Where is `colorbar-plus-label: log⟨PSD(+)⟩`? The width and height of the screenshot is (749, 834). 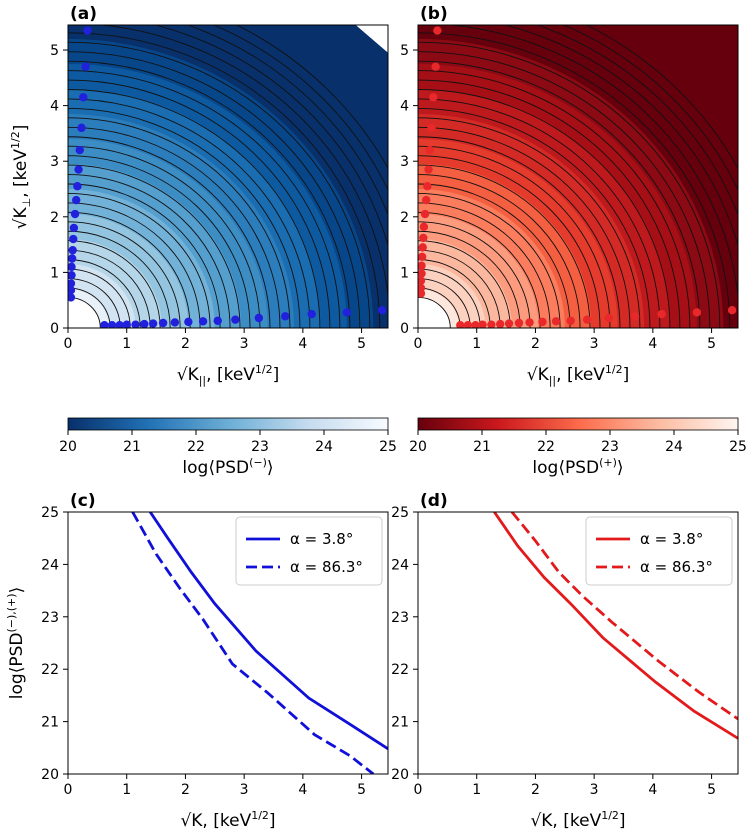 colorbar-plus-label: log⟨PSD(+)⟩ is located at coordinates (577, 467).